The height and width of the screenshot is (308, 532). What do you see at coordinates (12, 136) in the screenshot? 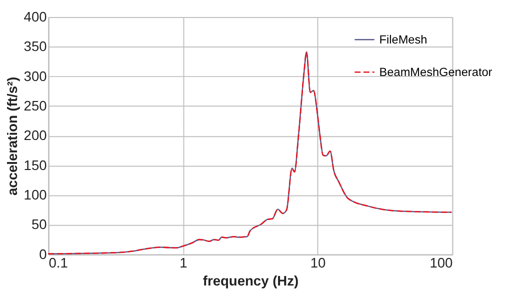
I see `y-axis-title: acceleration (ft/s²)` at bounding box center [12, 136].